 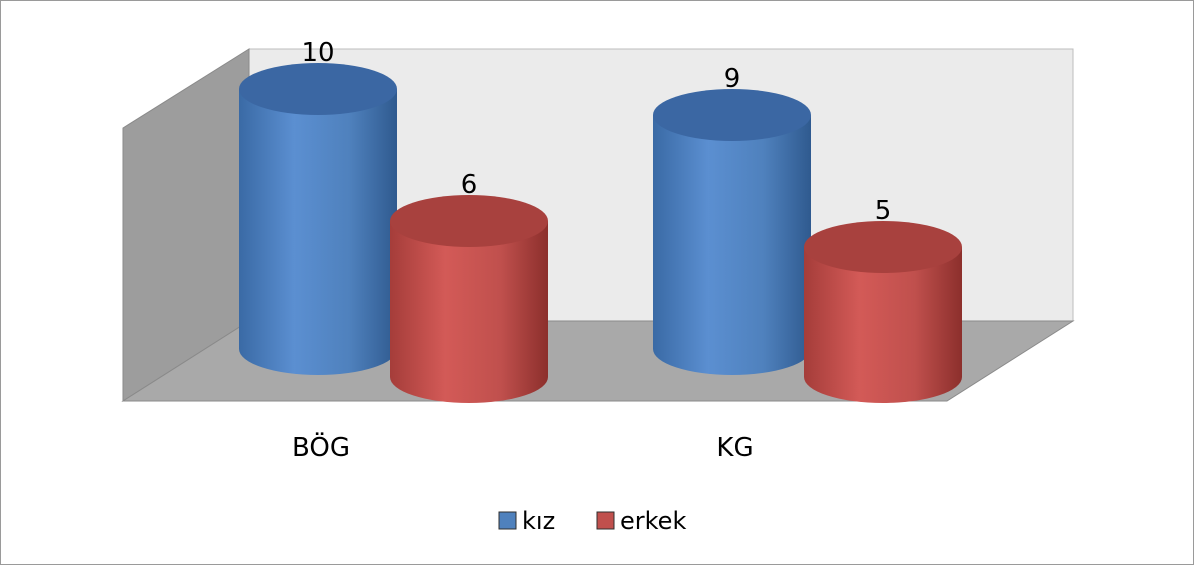 I want to click on bar-kız-1, so click(x=732, y=232).